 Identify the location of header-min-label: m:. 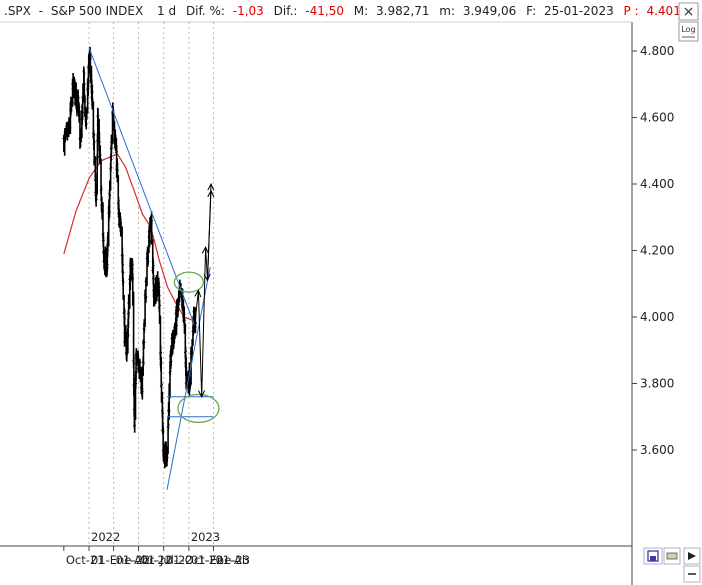
(447, 11).